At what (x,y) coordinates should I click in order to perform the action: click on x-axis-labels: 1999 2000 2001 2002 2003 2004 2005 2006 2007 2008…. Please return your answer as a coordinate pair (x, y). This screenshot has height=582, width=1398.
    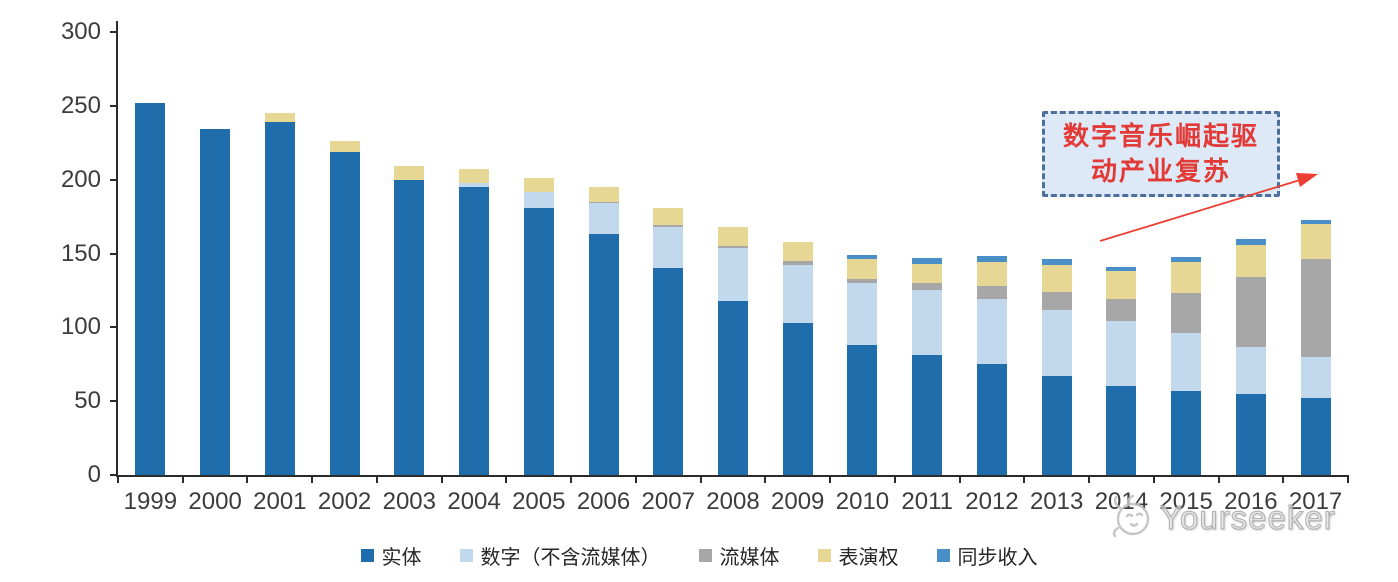
    Looking at the image, I should click on (733, 502).